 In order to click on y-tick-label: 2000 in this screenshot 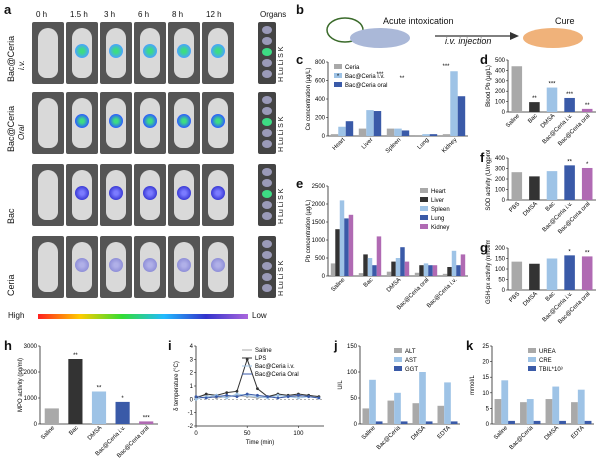, I will do `click(319, 205)`.